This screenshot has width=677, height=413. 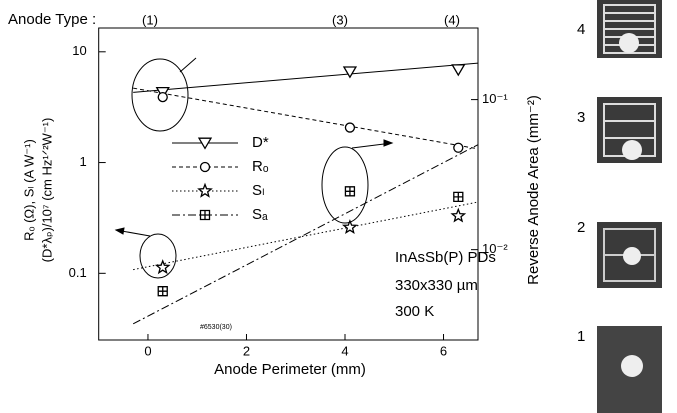 I want to click on top-label: Anode Type :, so click(x=52, y=19).